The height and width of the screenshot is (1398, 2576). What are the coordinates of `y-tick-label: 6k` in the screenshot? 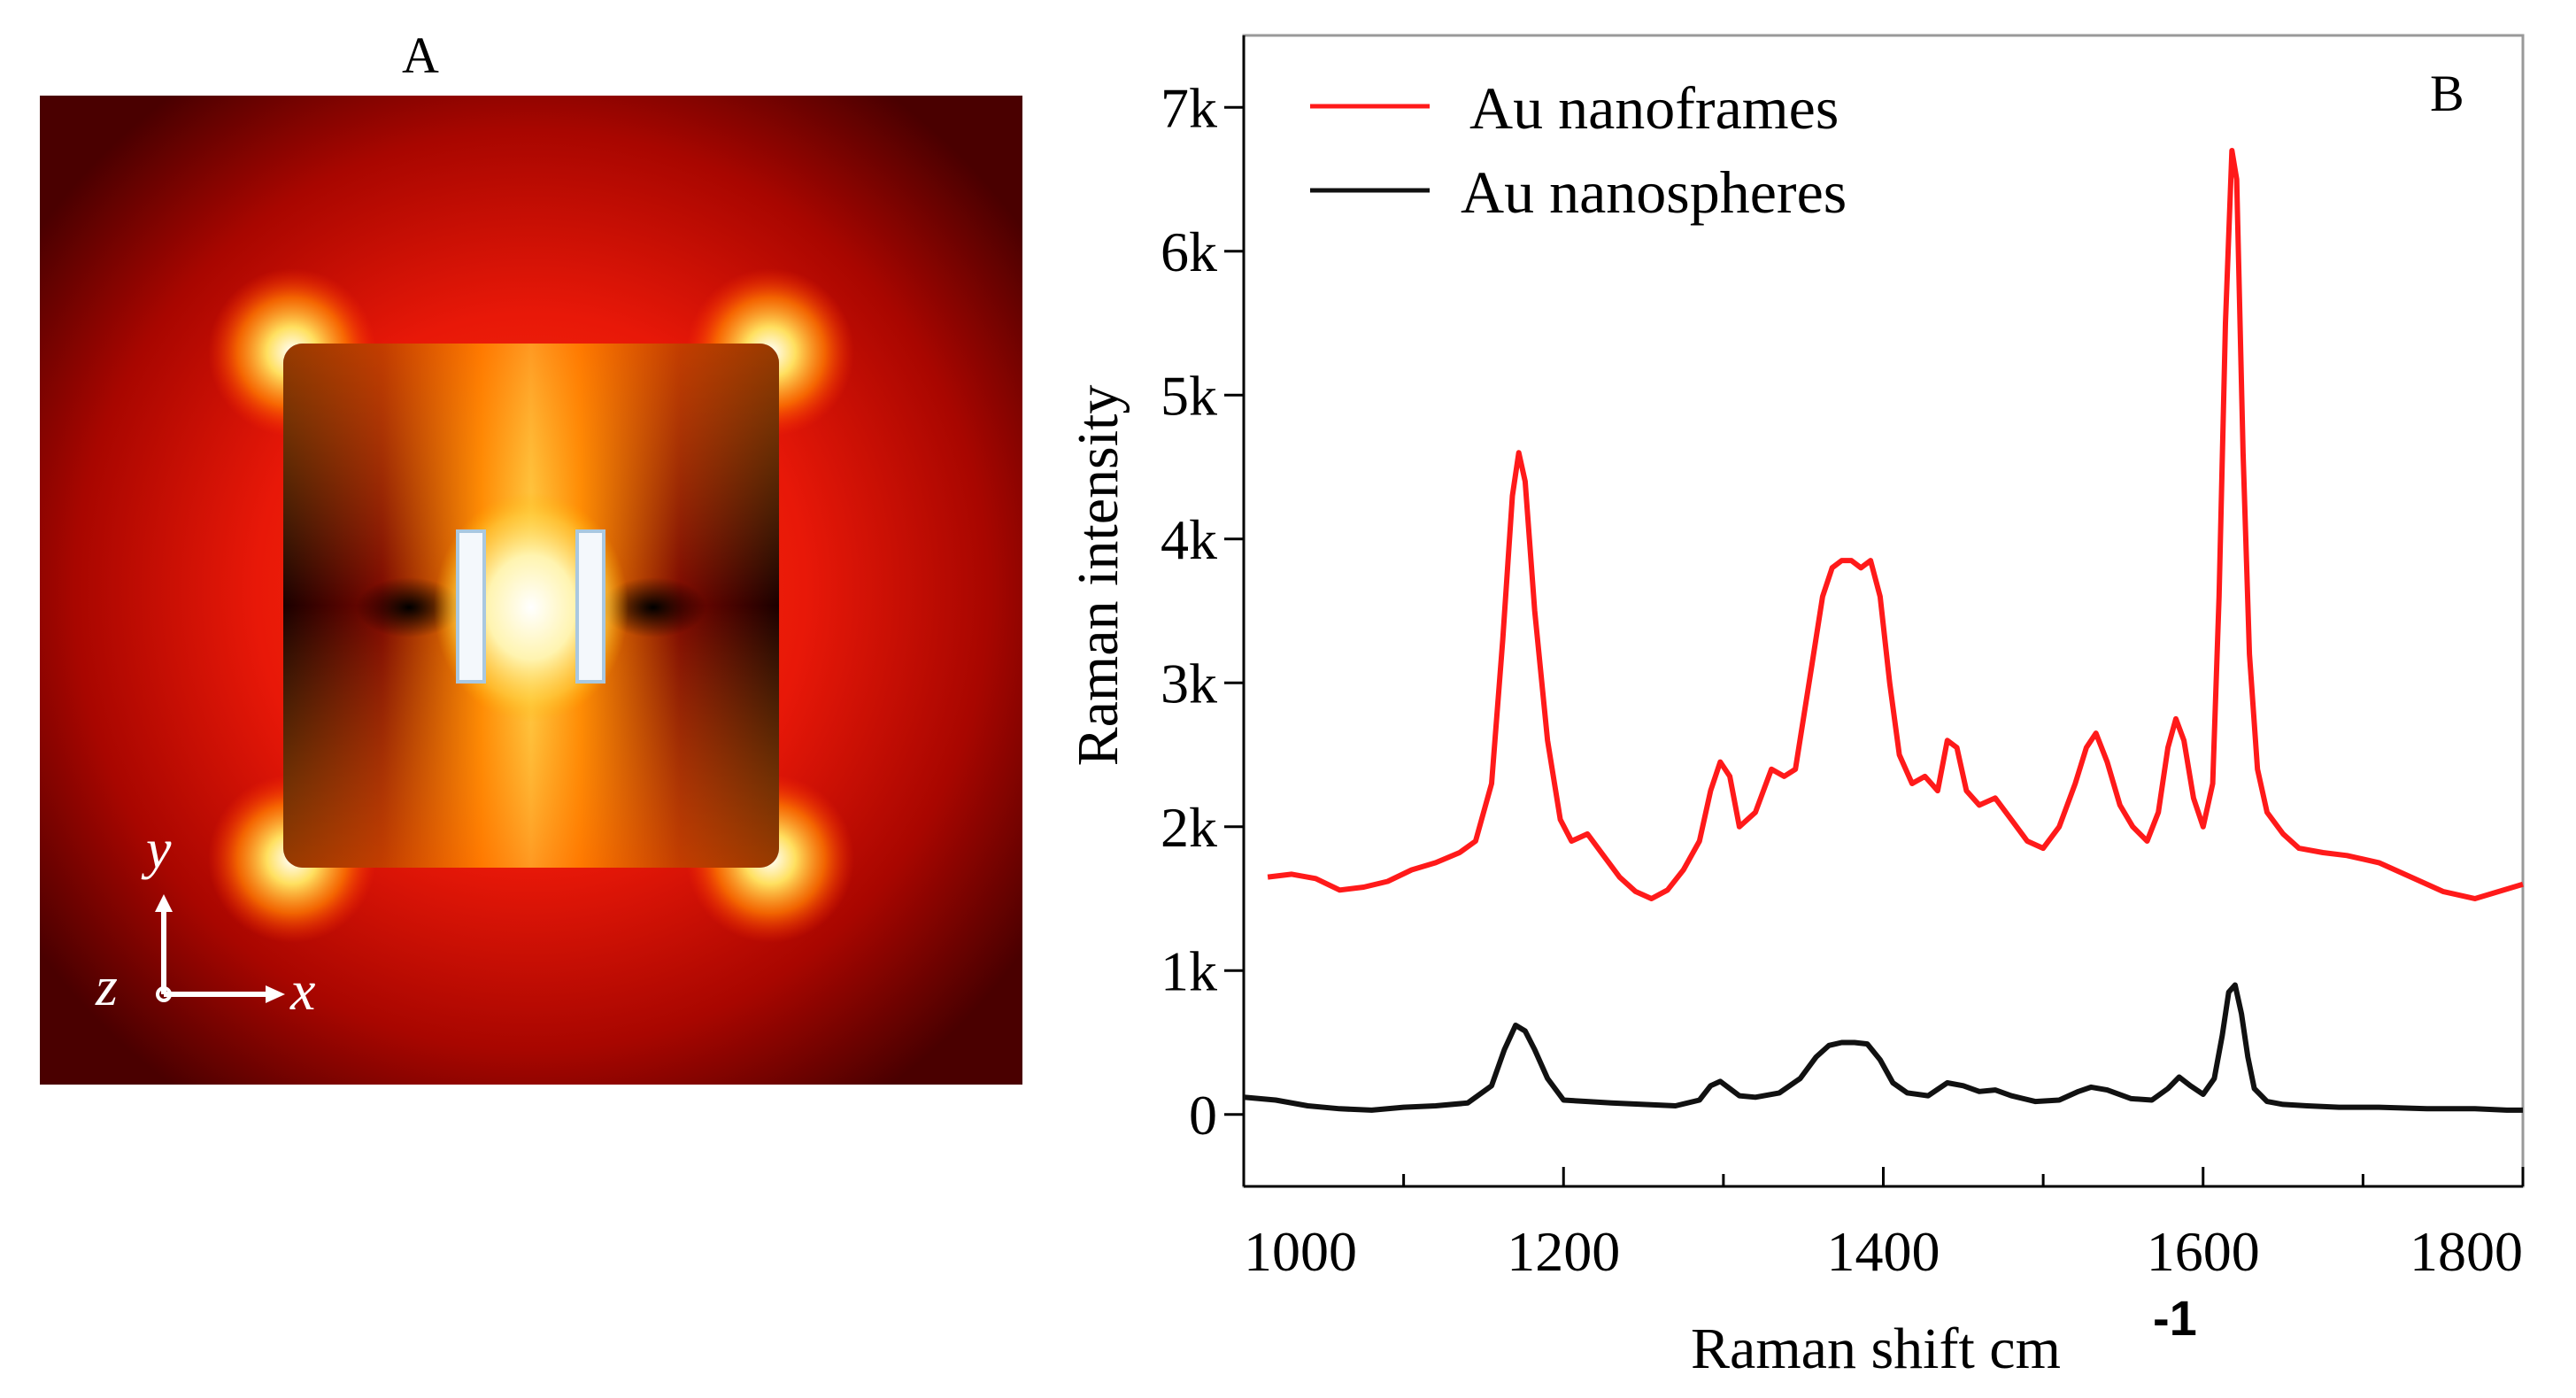 It's located at (1189, 251).